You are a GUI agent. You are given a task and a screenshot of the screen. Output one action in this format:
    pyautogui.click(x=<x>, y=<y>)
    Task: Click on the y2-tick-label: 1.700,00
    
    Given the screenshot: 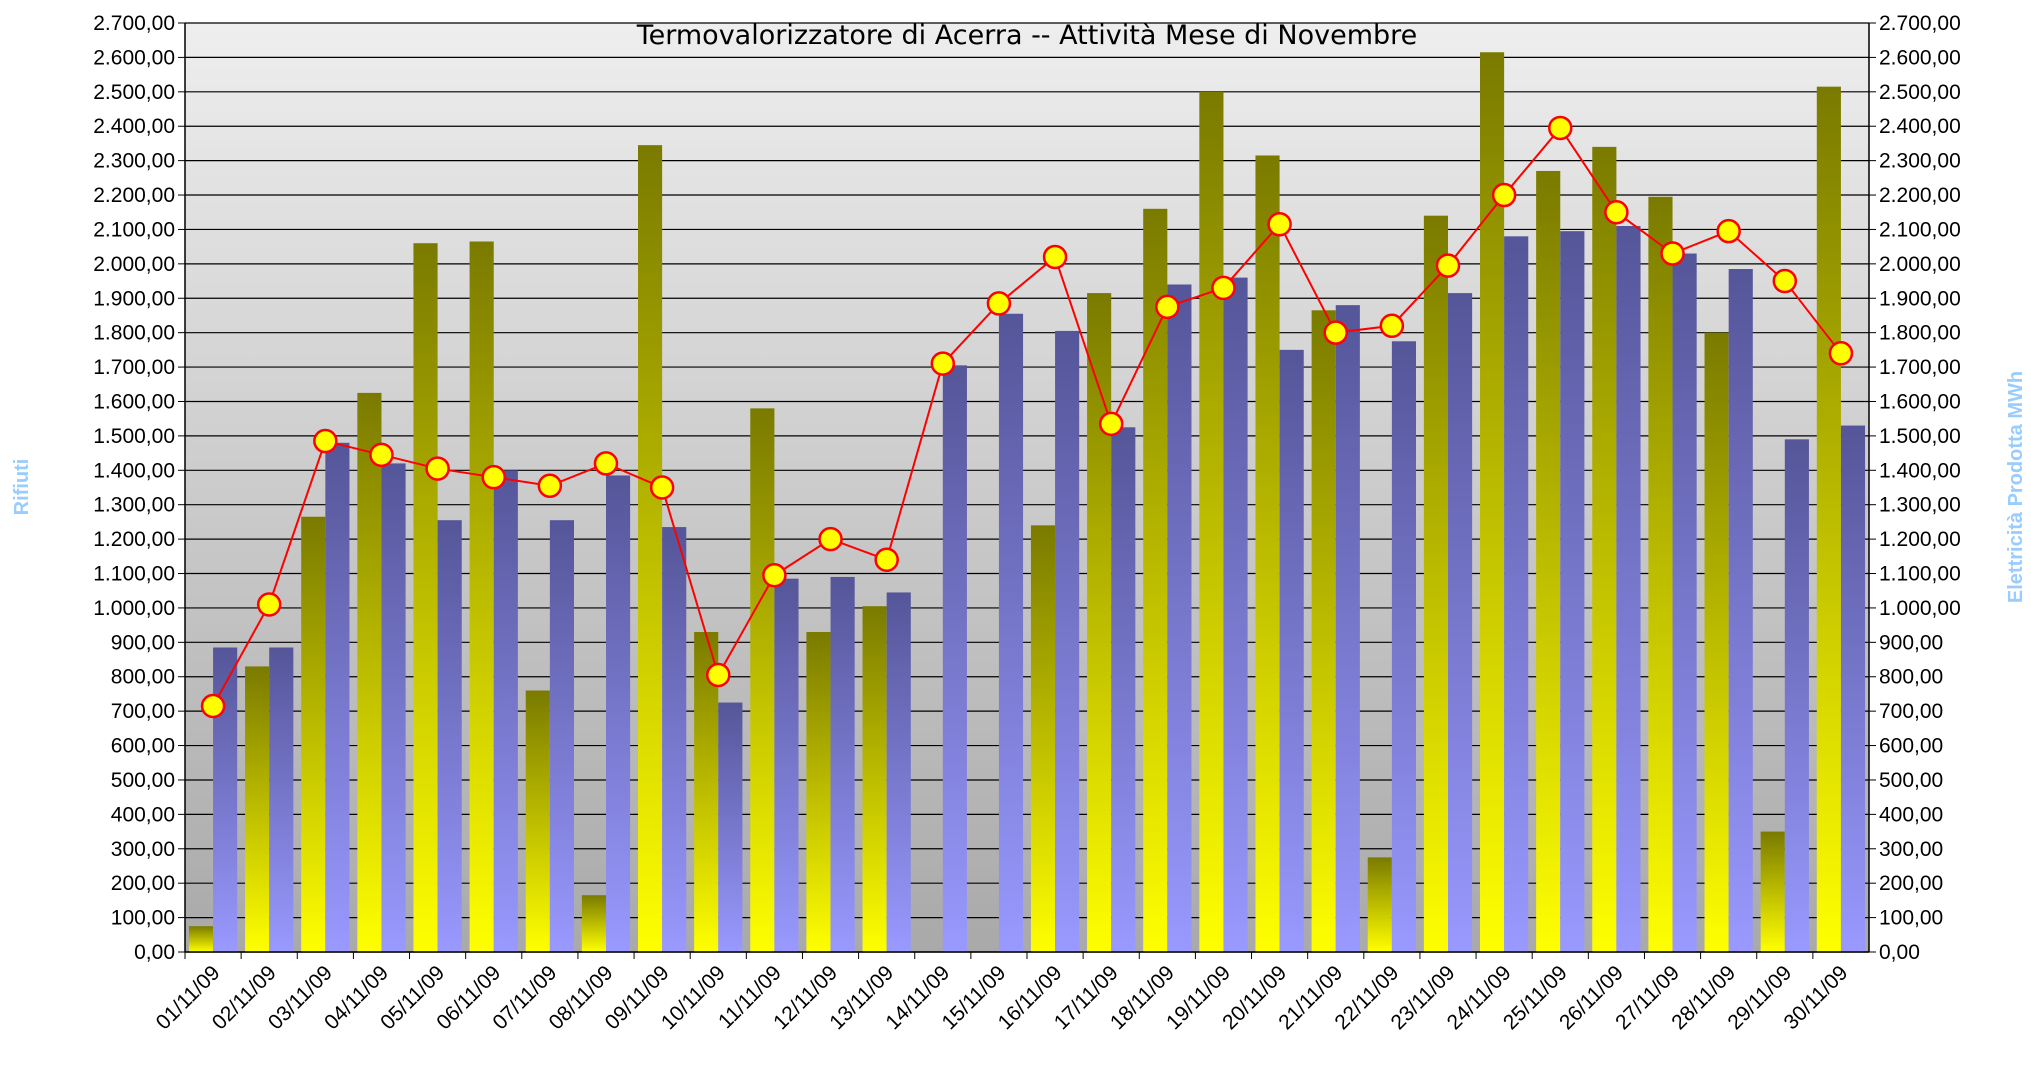 What is the action you would take?
    pyautogui.click(x=1920, y=367)
    